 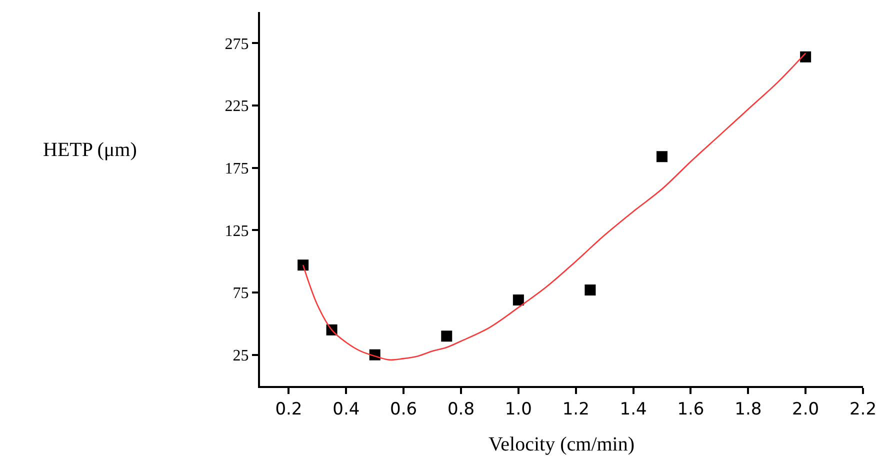 What do you see at coordinates (561, 444) in the screenshot?
I see `x-axis-title: Velocity (cm/min)` at bounding box center [561, 444].